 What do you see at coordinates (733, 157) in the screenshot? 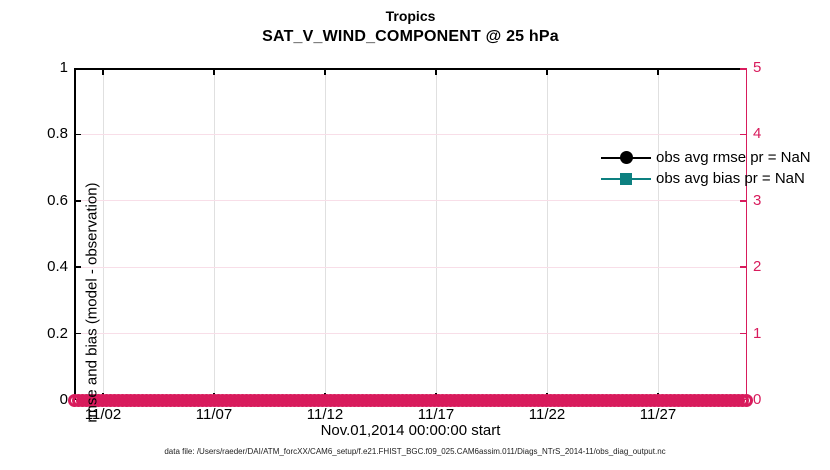
I see `legend-entry-label: obs avg rmse pr = NaN` at bounding box center [733, 157].